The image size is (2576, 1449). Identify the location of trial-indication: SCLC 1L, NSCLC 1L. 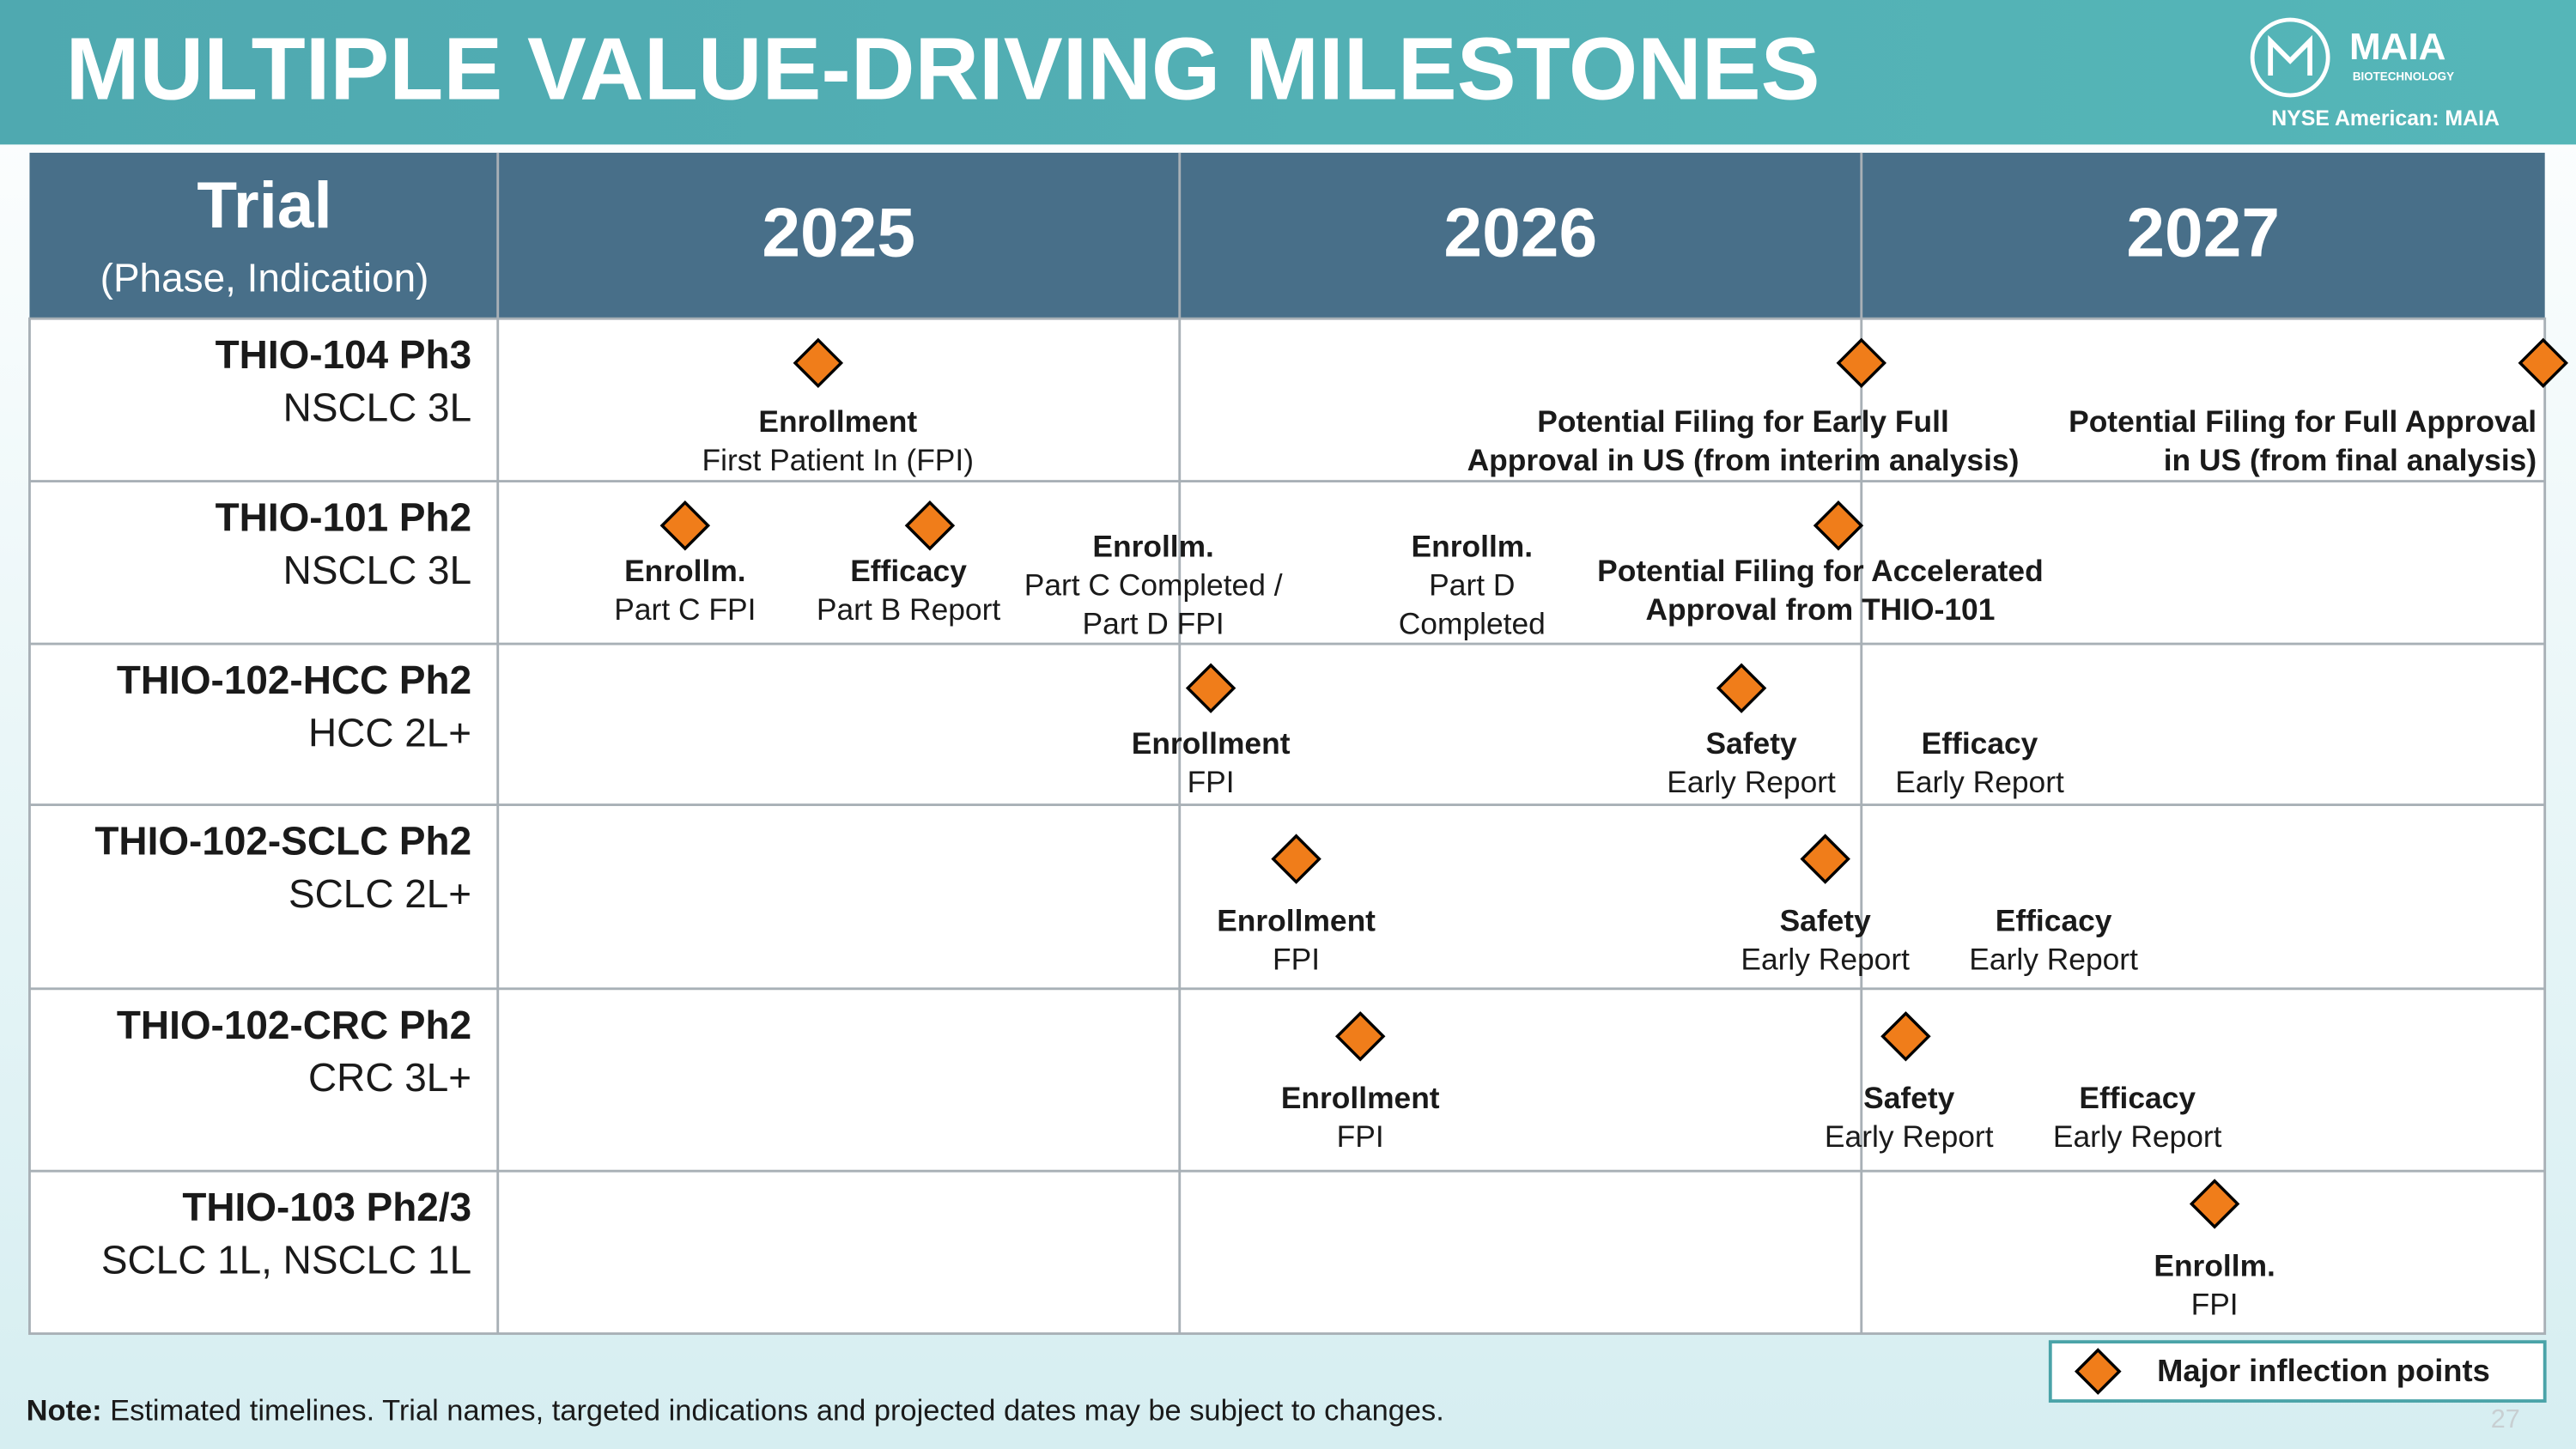
(286, 1259).